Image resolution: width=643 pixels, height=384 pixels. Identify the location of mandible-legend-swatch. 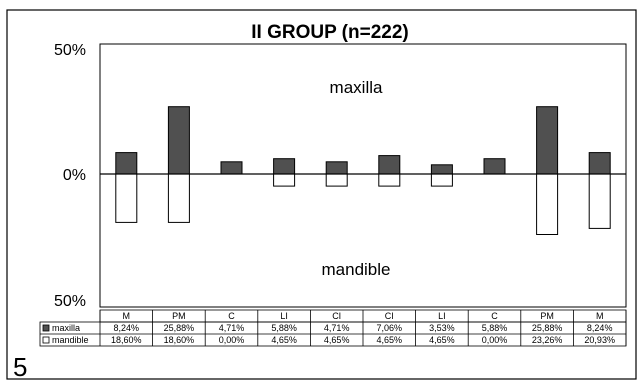
(46, 340).